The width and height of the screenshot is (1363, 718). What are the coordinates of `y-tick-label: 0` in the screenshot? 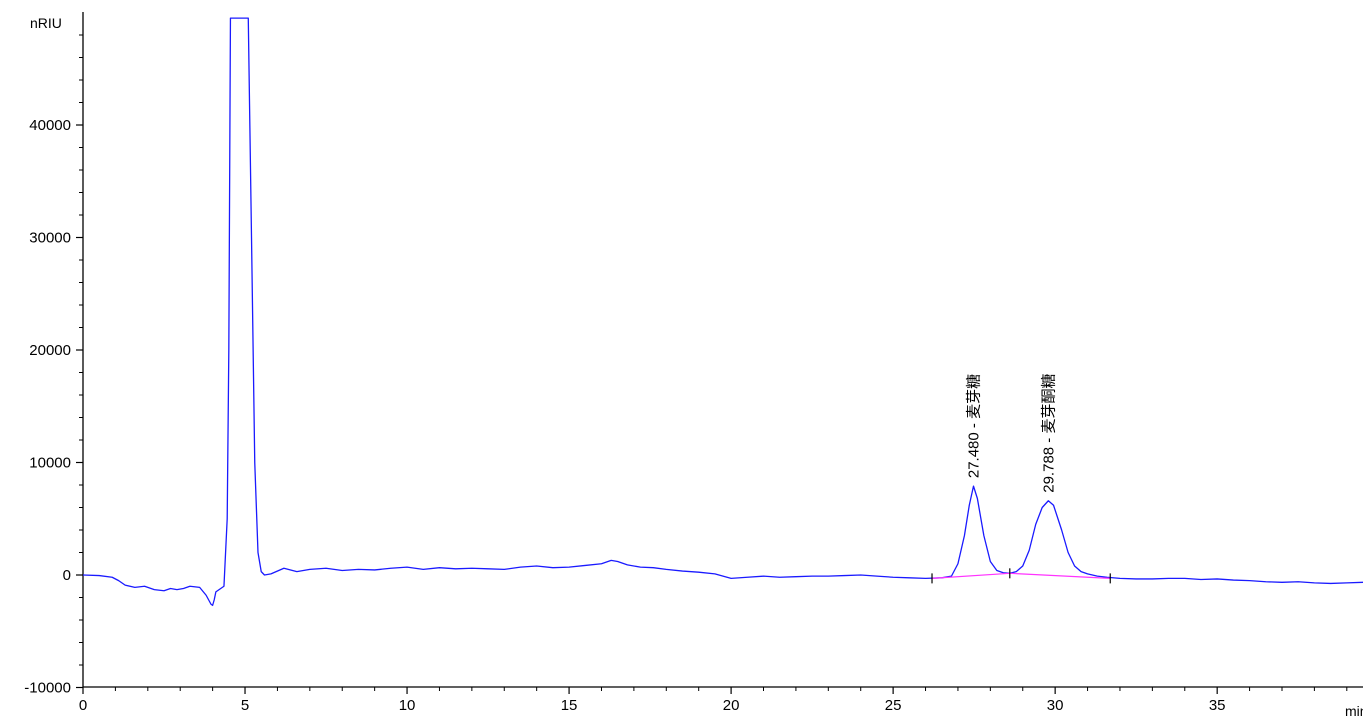 It's located at (67, 575).